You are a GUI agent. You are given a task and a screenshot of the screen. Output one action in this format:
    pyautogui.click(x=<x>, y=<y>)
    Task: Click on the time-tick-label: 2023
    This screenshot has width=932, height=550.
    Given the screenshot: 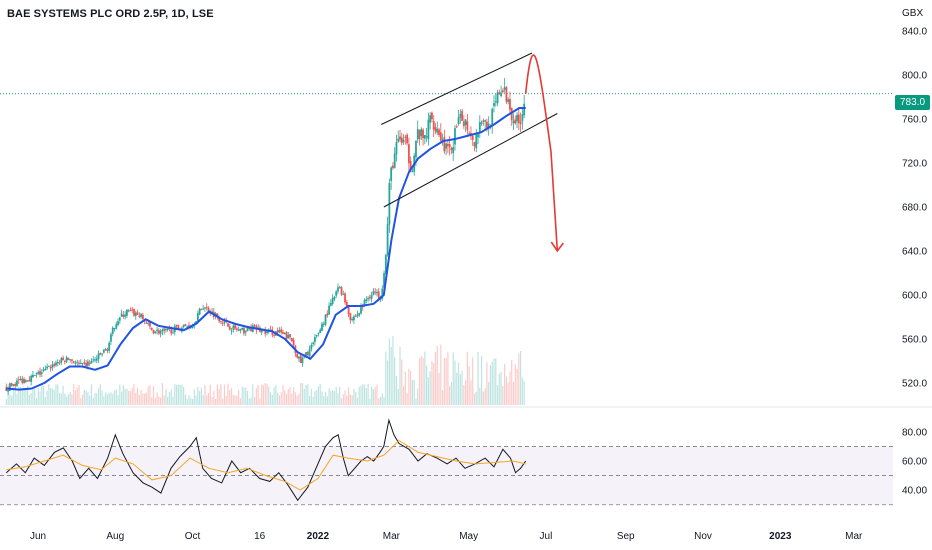 What is the action you would take?
    pyautogui.click(x=780, y=536)
    